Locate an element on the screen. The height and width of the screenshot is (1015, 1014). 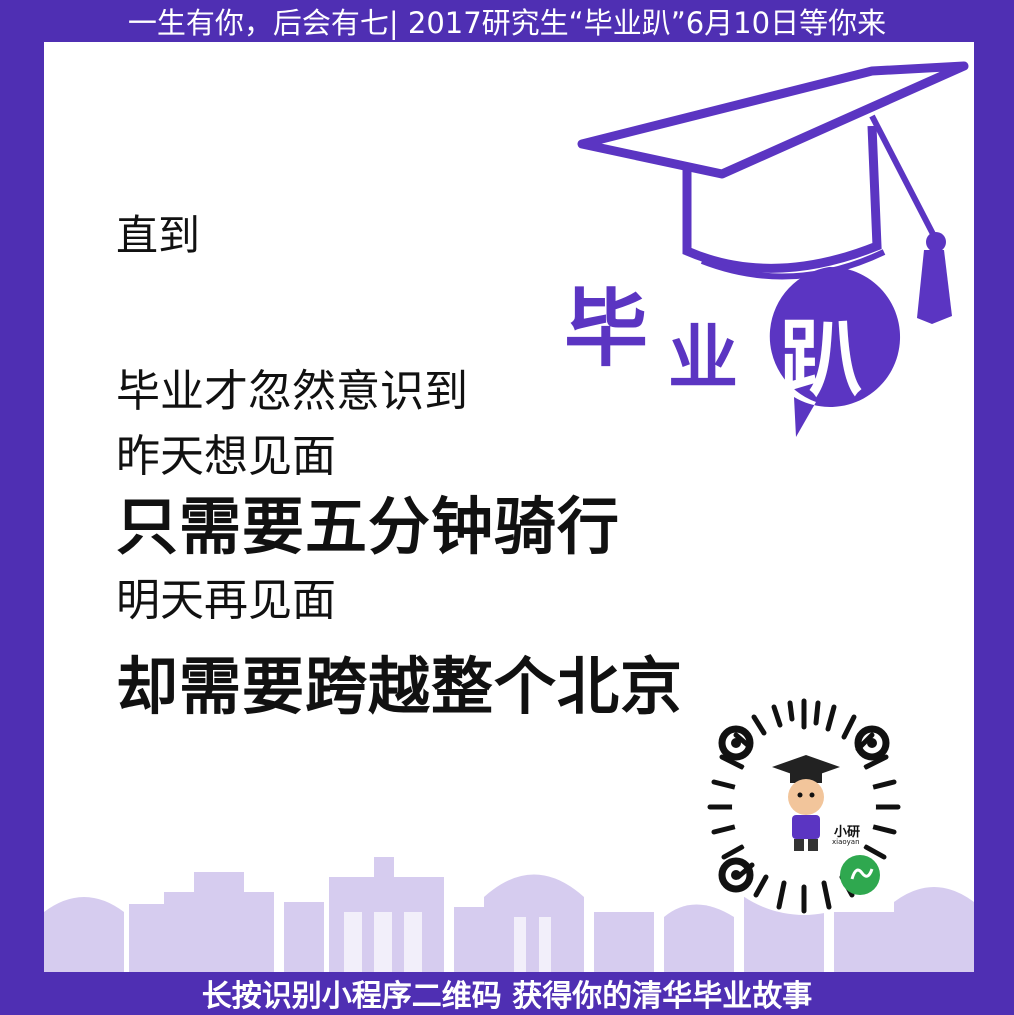
line-2: 昨天想见面 is located at coordinates (226, 456).